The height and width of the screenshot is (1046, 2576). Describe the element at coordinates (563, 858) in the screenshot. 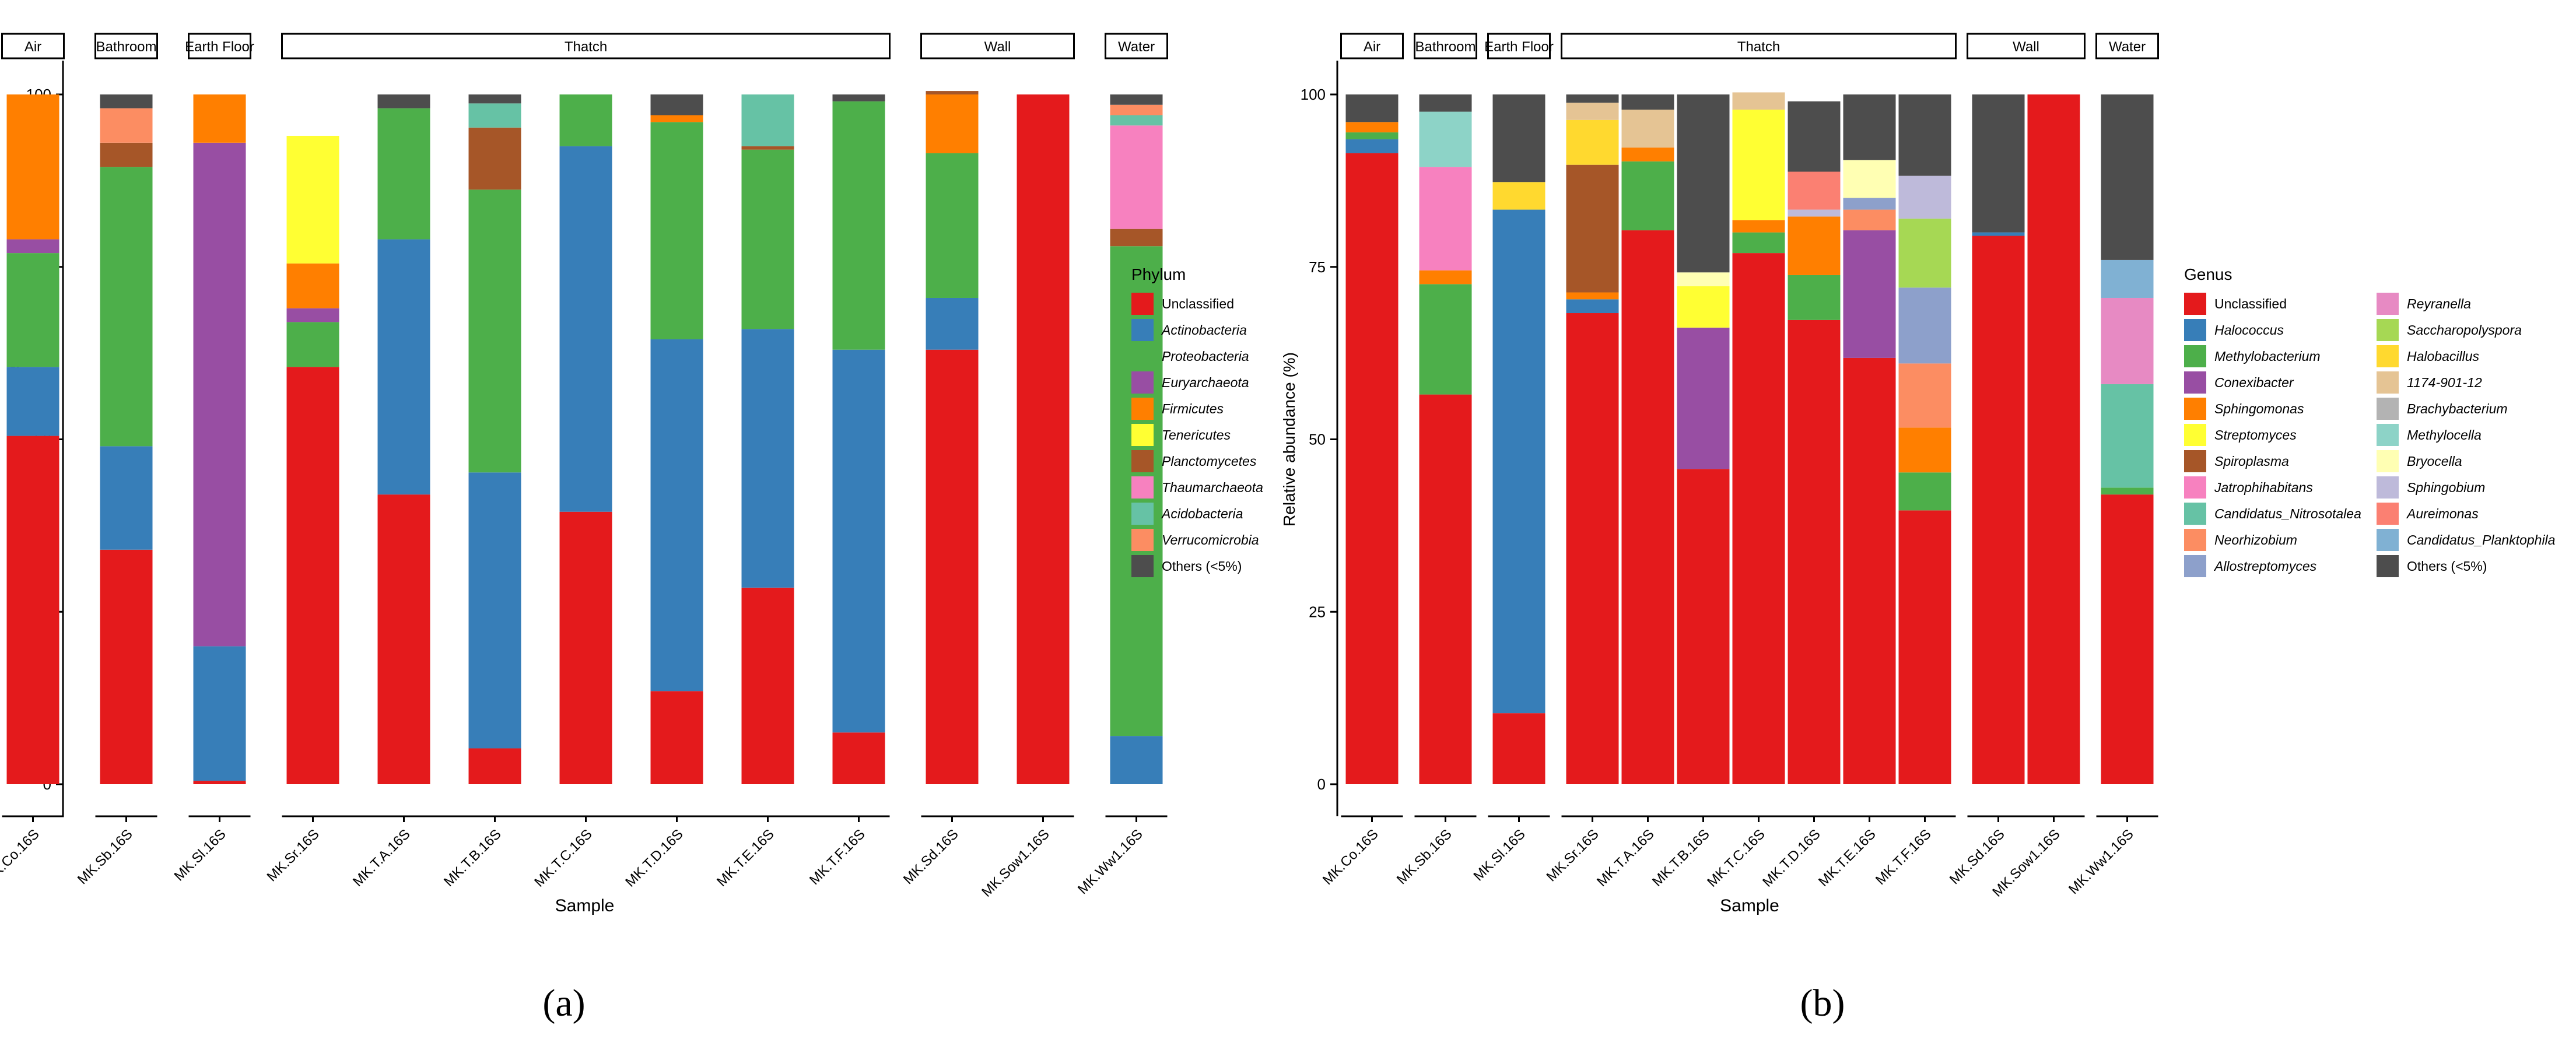

I see `x-tick-label: MK.T.C.16S` at that location.